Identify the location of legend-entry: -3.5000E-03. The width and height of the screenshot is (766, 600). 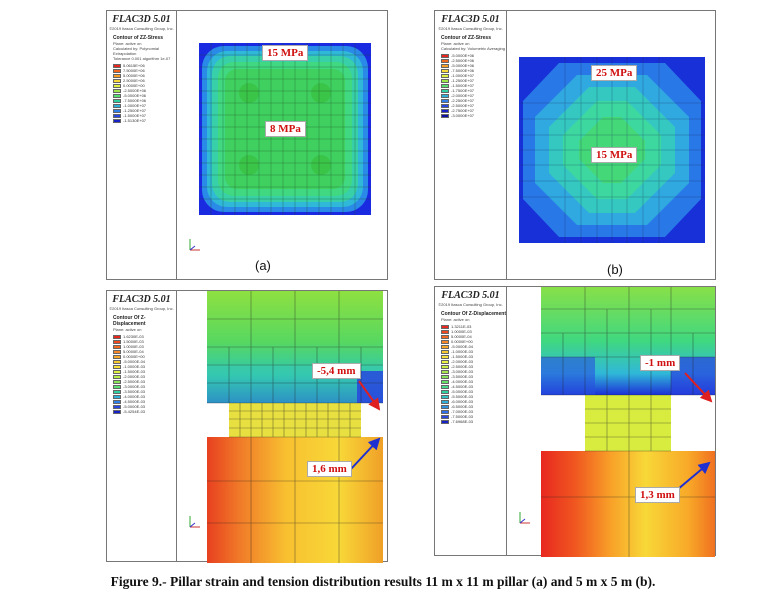
(144, 391).